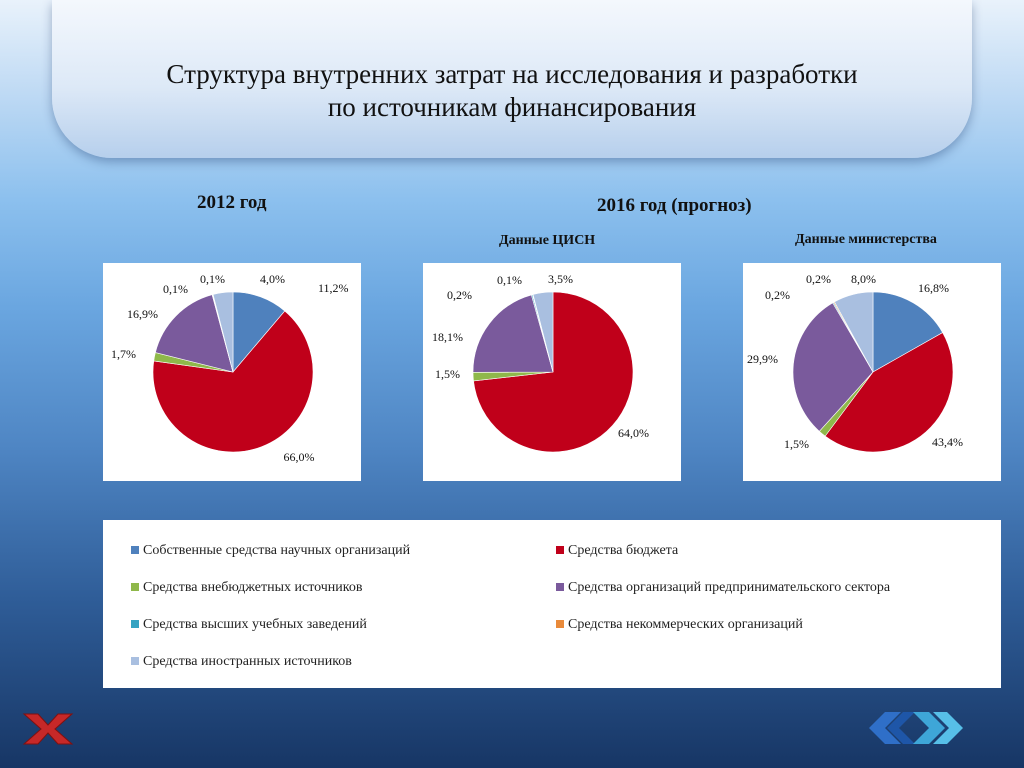  I want to click on pie-chart-2012: 11,2% 66,0% 1,7% 16,9% 0,1% 0,1% 4,0%, so click(232, 372).